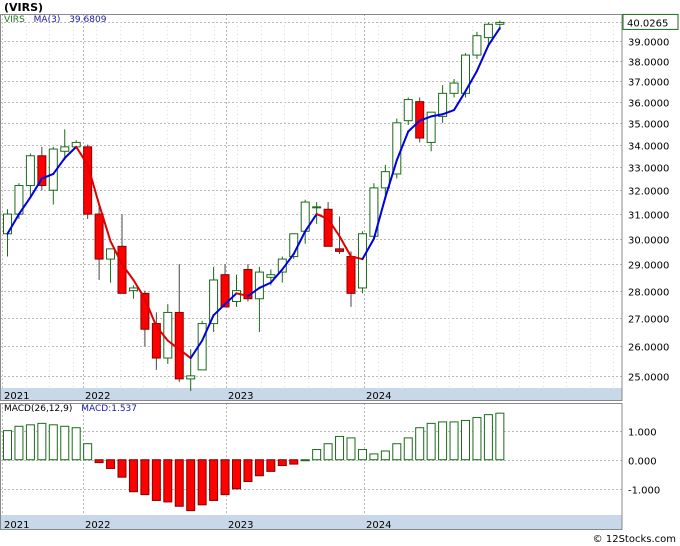 The width and height of the screenshot is (680, 546). What do you see at coordinates (642, 433) in the screenshot?
I see `macd-y-tick-label: 1.000` at bounding box center [642, 433].